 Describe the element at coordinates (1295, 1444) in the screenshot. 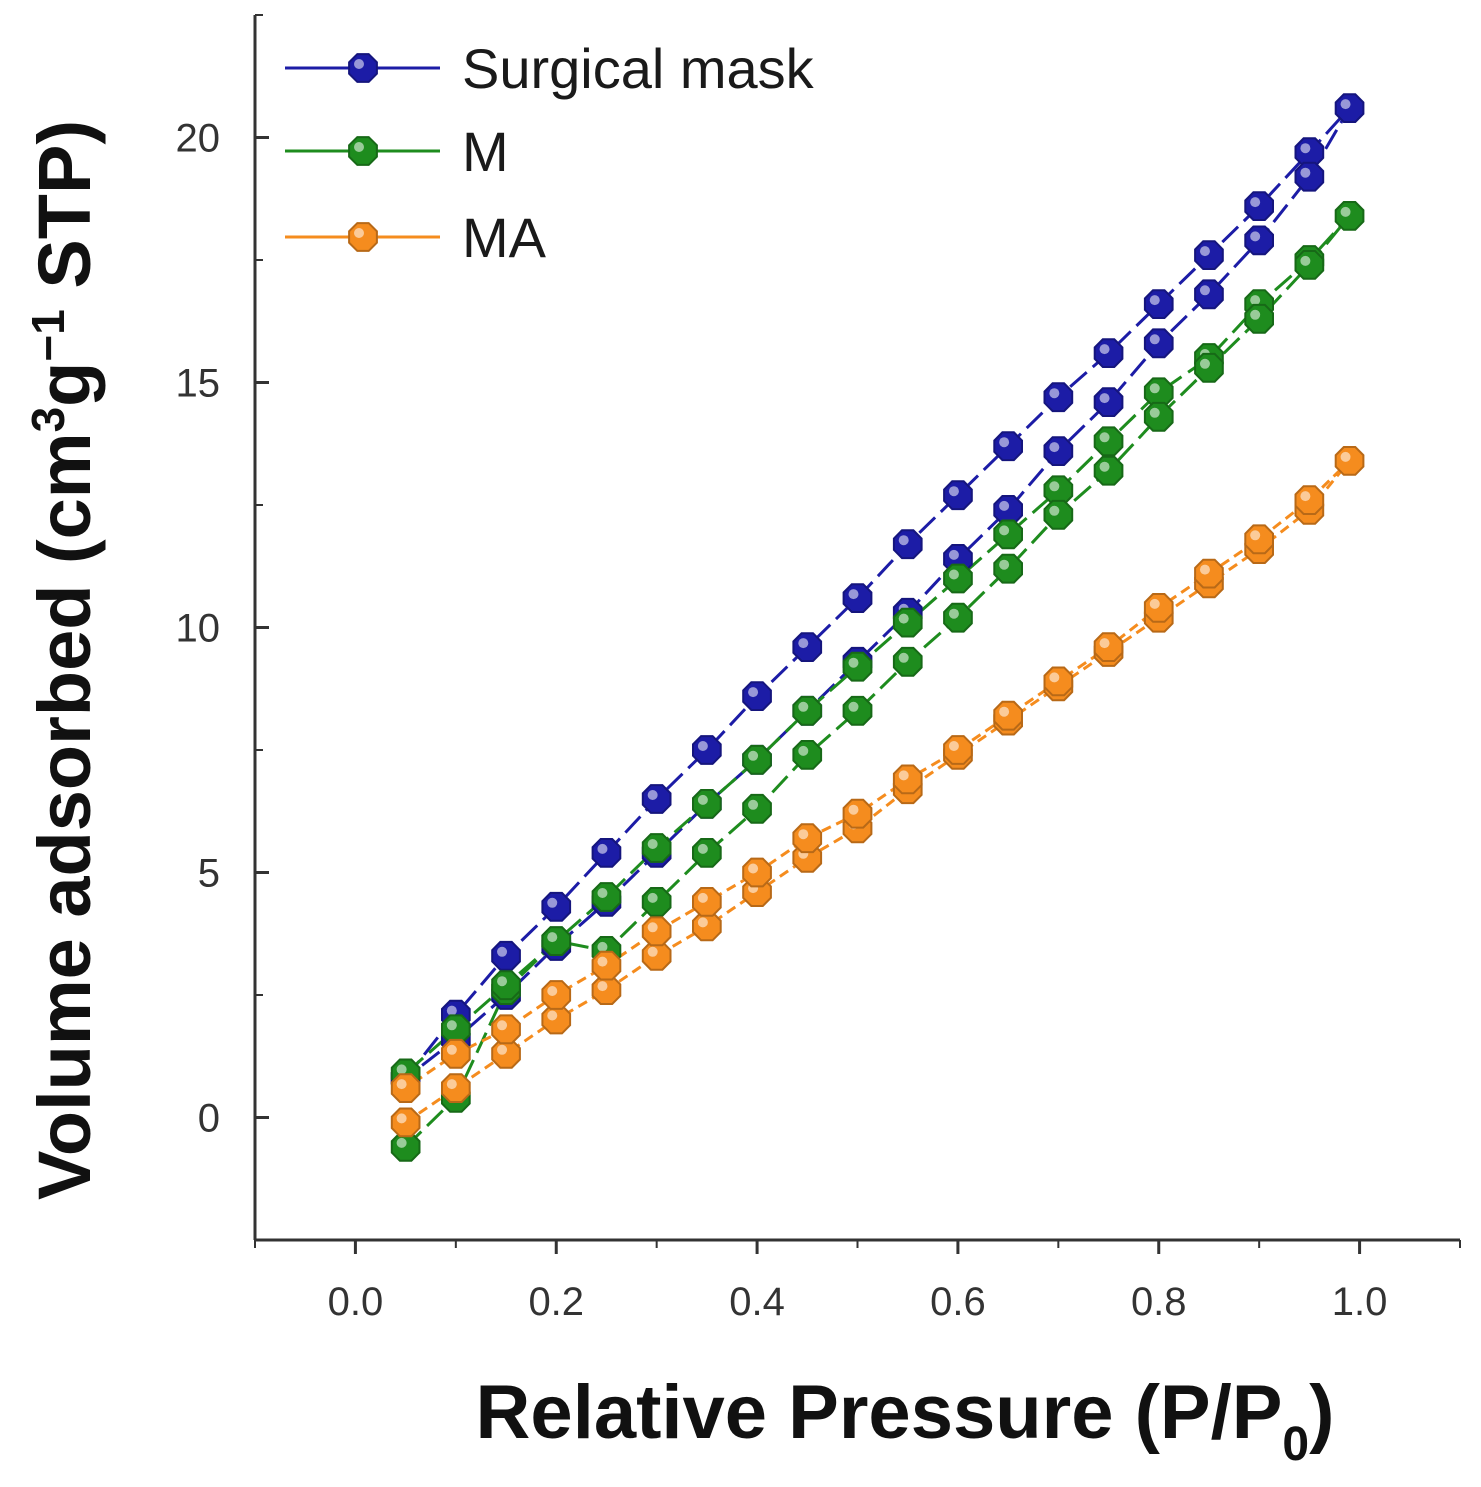

I see `x-axis-title-subscript: 0` at that location.